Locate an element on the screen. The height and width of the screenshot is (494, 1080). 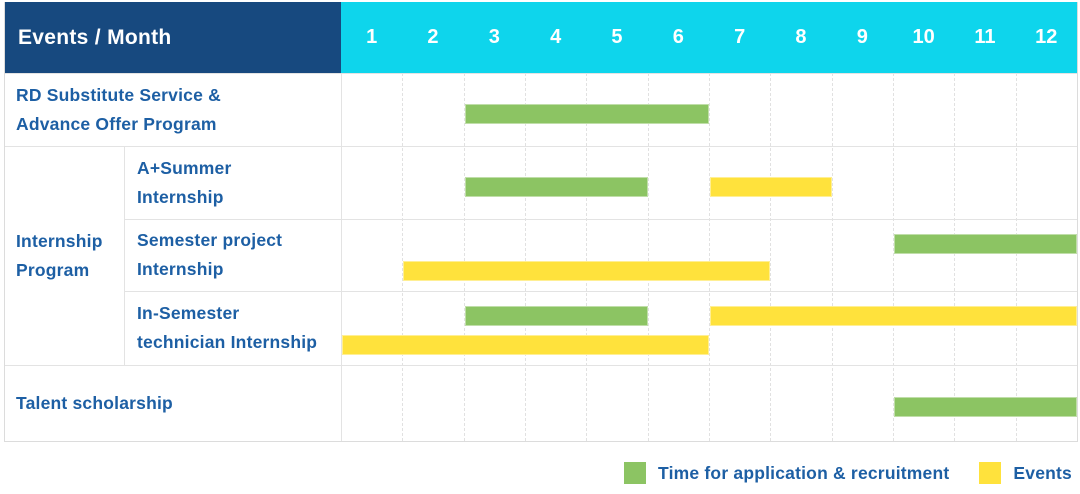
month-header-cell: 4 is located at coordinates (556, 37).